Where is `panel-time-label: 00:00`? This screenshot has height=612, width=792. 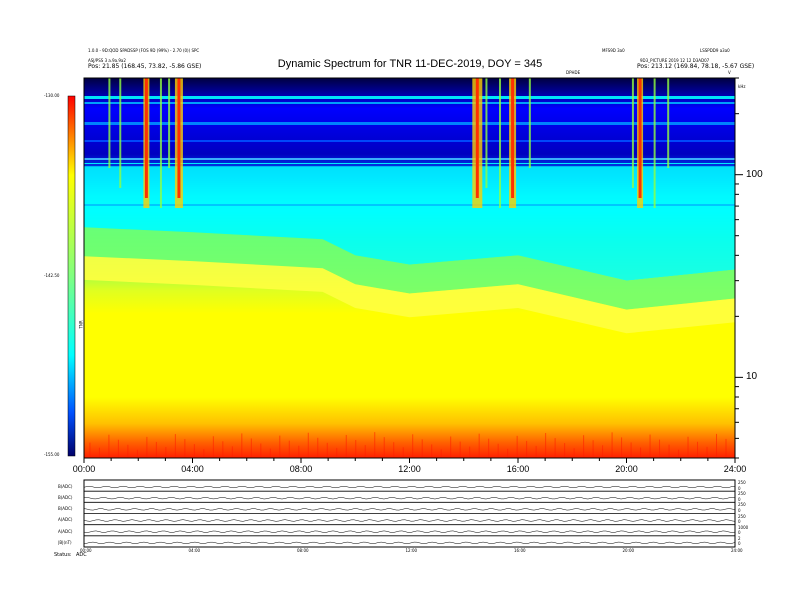
panel-time-label: 00:00 is located at coordinates (86, 550).